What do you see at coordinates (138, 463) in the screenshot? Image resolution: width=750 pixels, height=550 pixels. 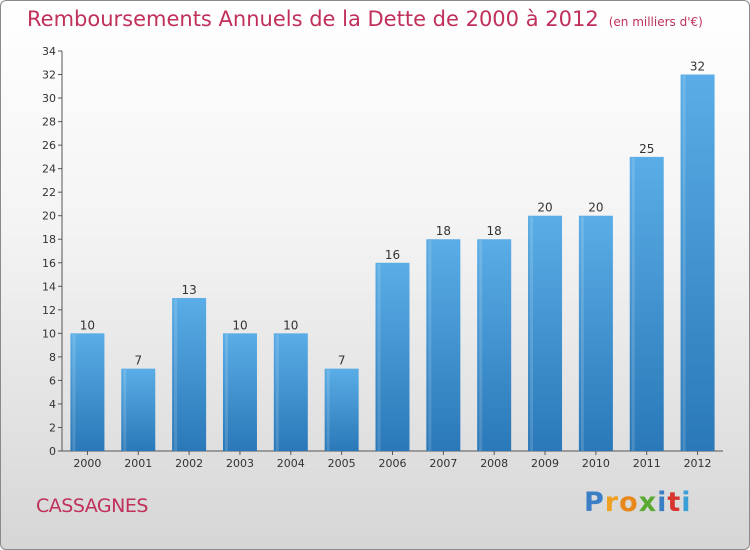 I see `x-tick-label: 2001` at bounding box center [138, 463].